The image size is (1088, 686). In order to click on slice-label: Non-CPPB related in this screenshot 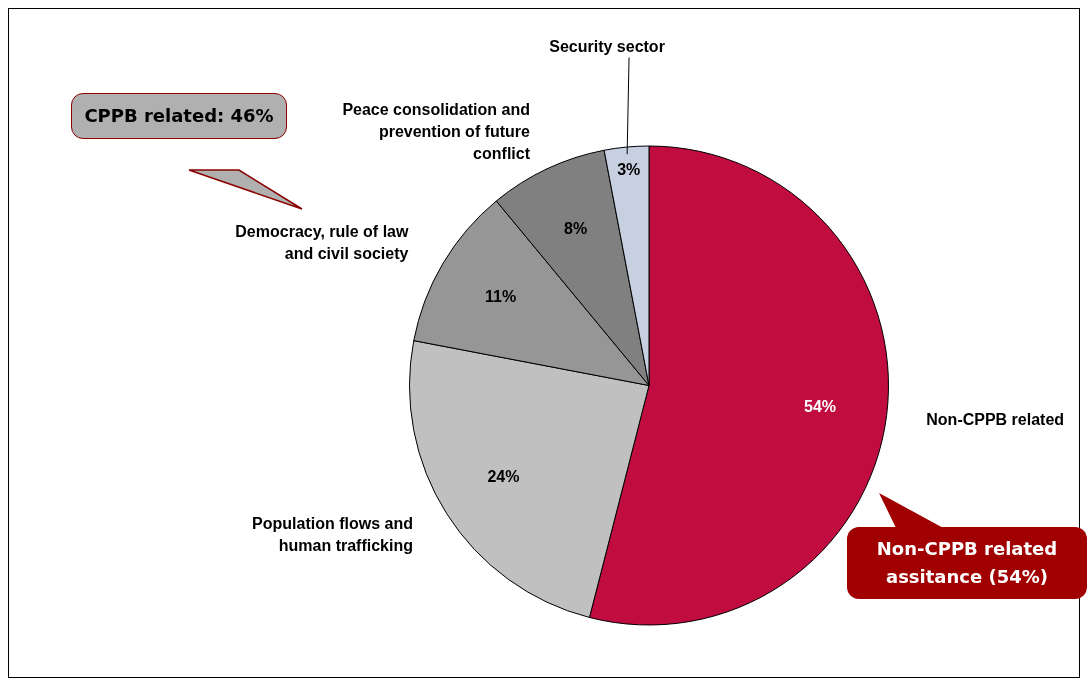, I will do `click(995, 419)`.